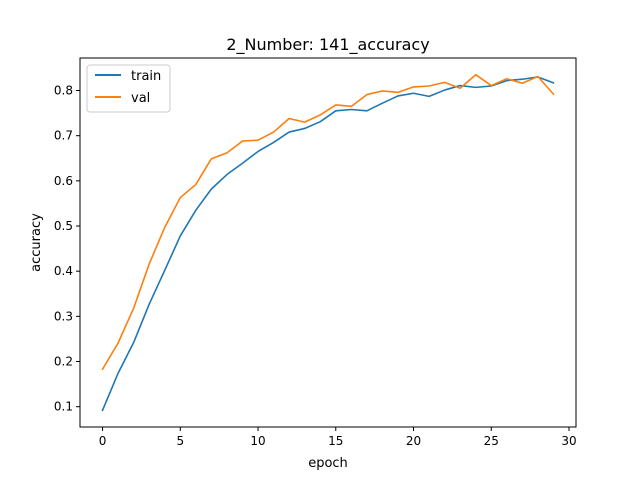 The width and height of the screenshot is (640, 480). Describe the element at coordinates (328, 463) in the screenshot. I see `x-axis-label: epoch` at that location.